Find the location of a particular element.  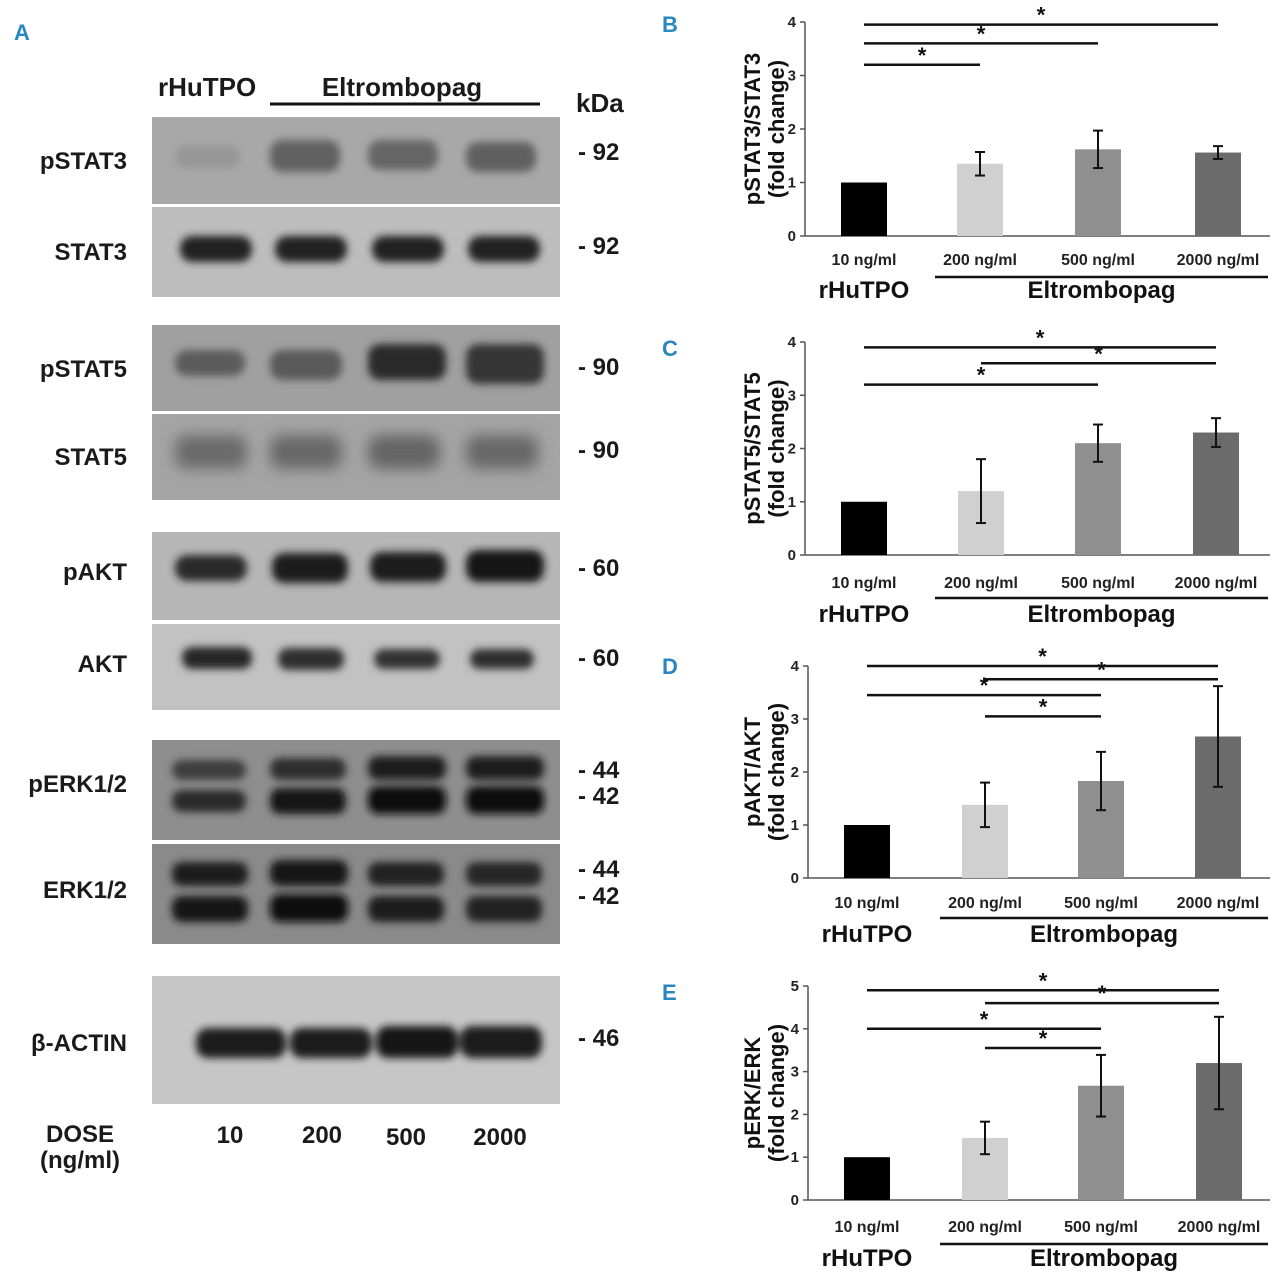

blot-row-label-perk12: pERK1/2 is located at coordinates (77, 784).